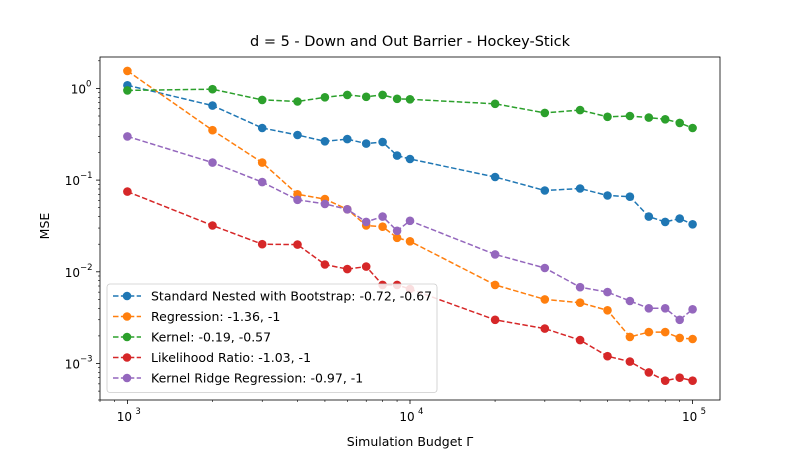 The image size is (800, 454). I want to click on legend-label: Kernel Ridge Regression: -0.97, -1, so click(257, 378).